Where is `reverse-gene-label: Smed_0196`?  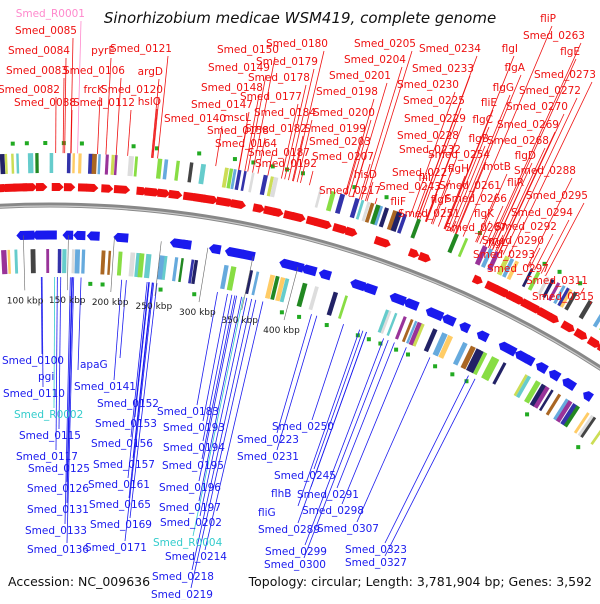
reverse-gene-label: Smed_0196 is located at coordinates (190, 488).